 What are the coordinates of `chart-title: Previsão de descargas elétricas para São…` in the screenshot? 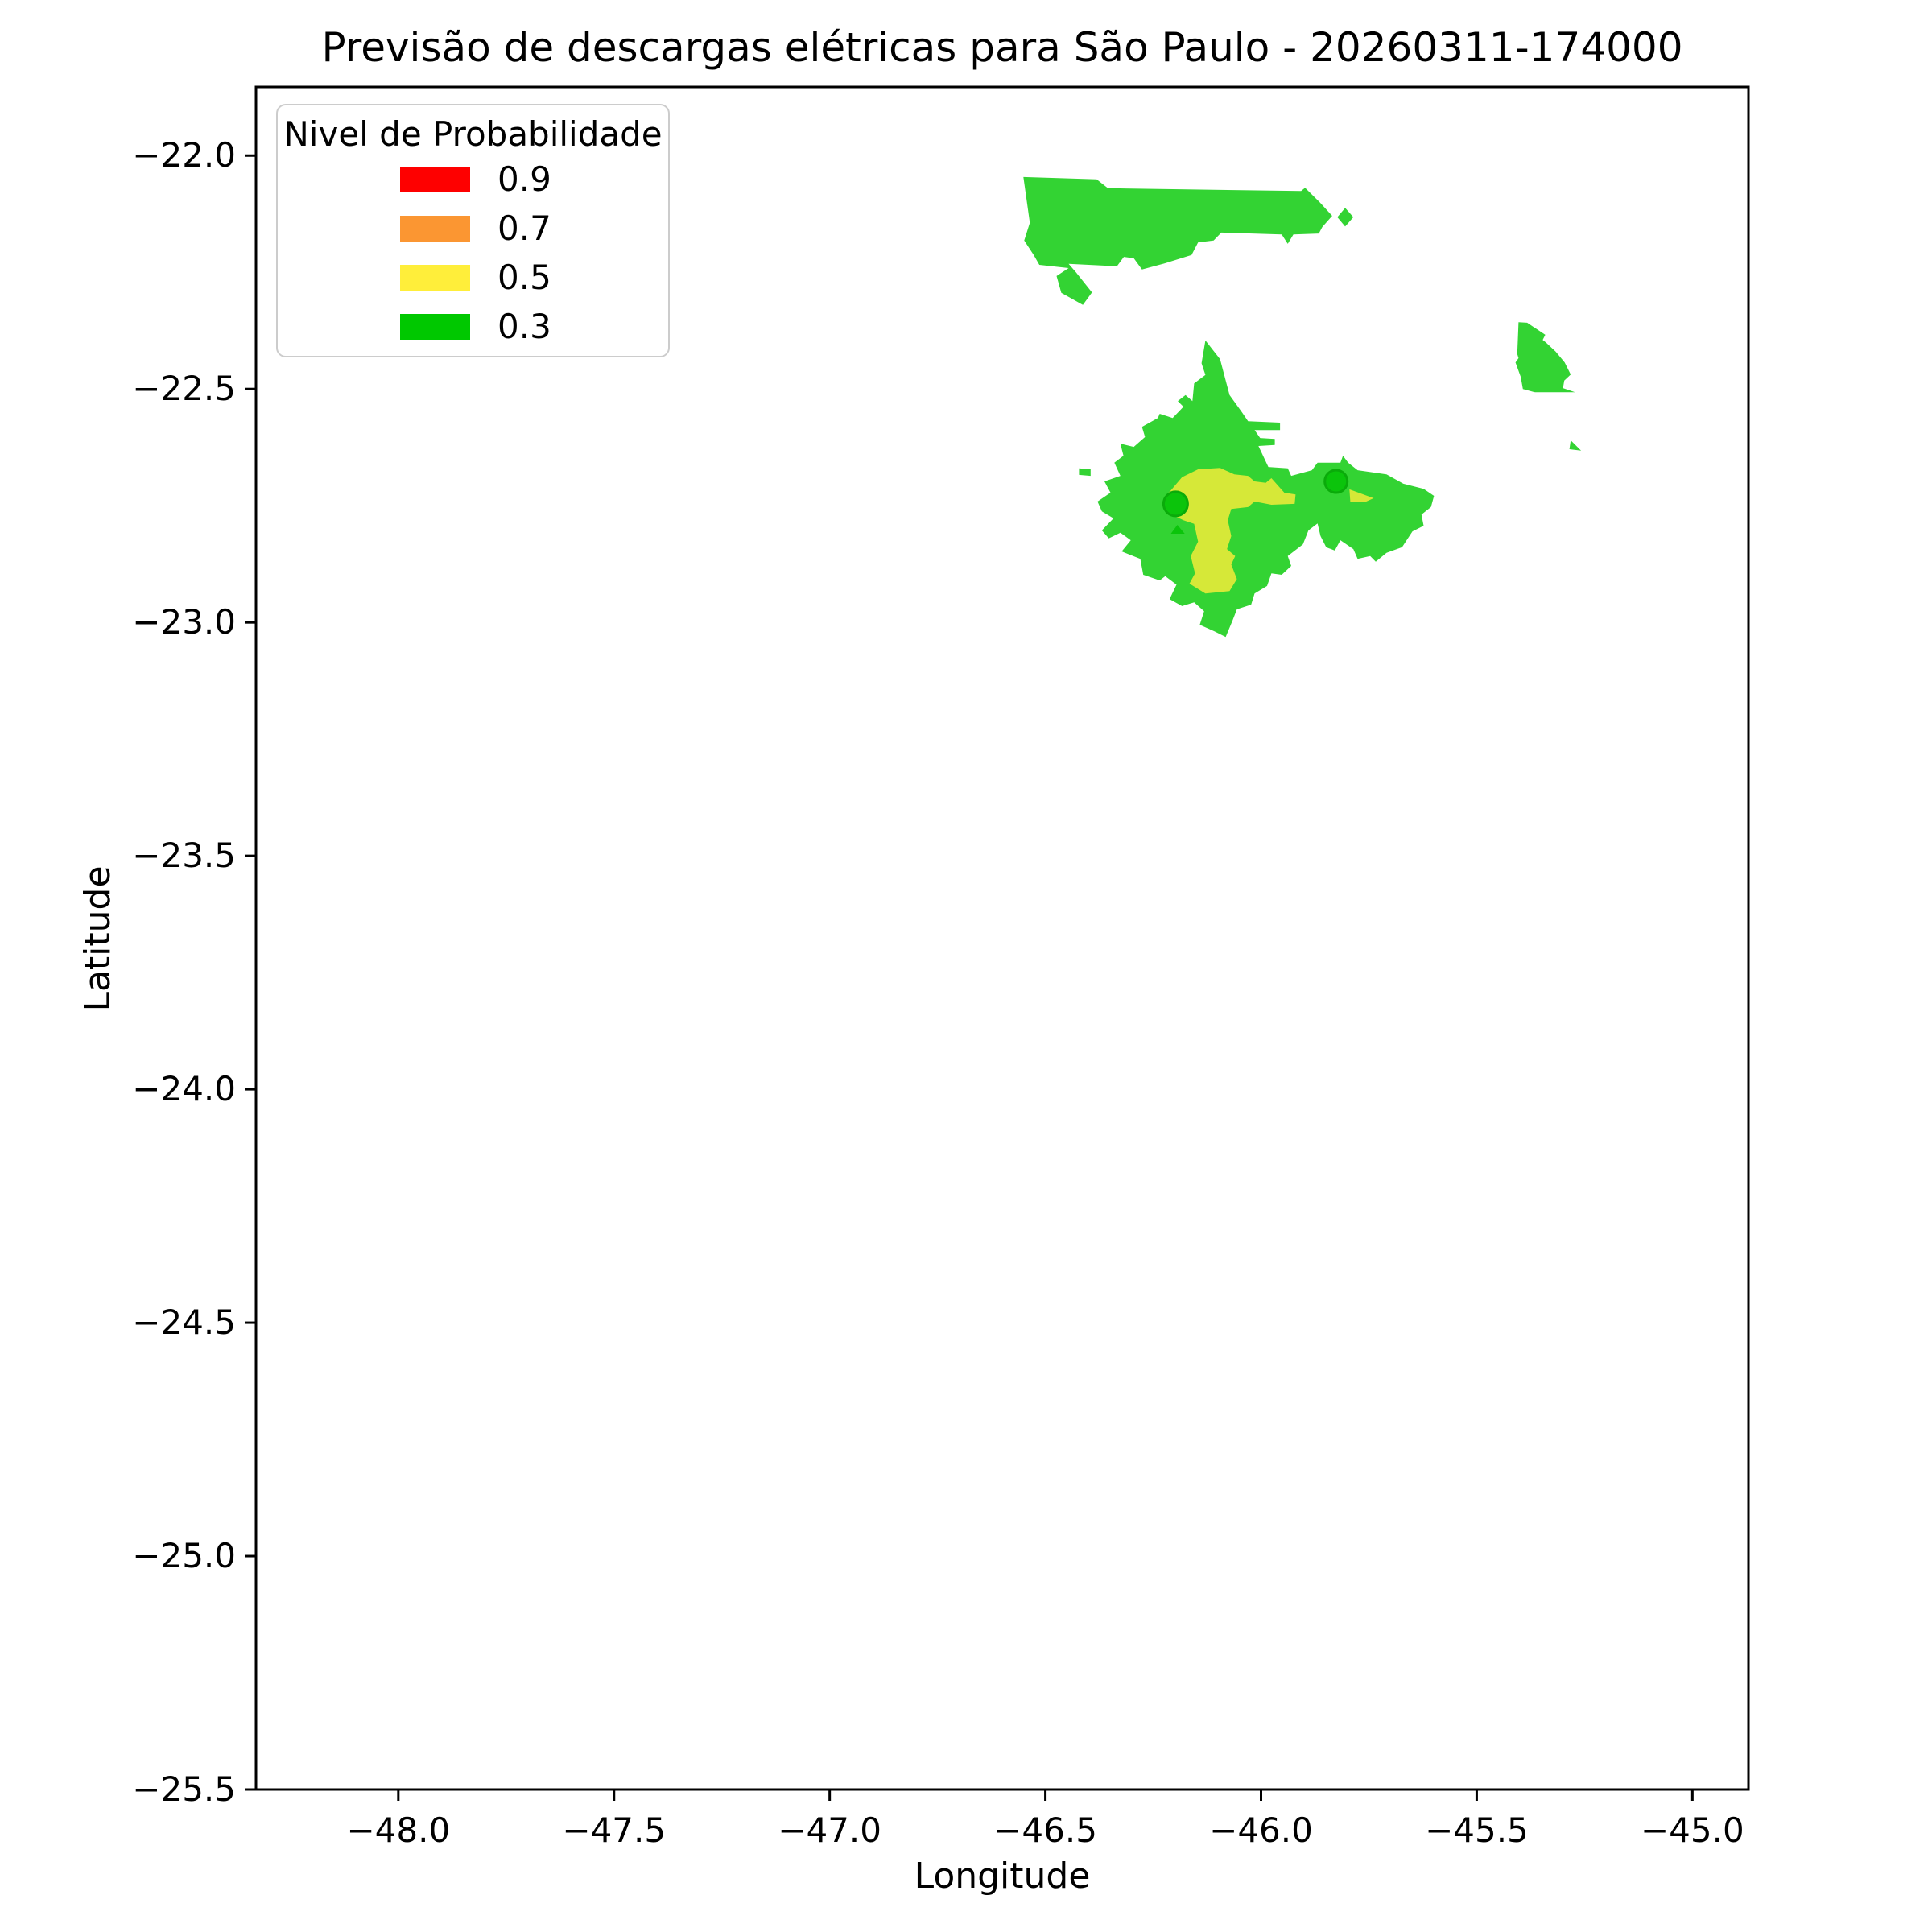 It's located at (1002, 47).